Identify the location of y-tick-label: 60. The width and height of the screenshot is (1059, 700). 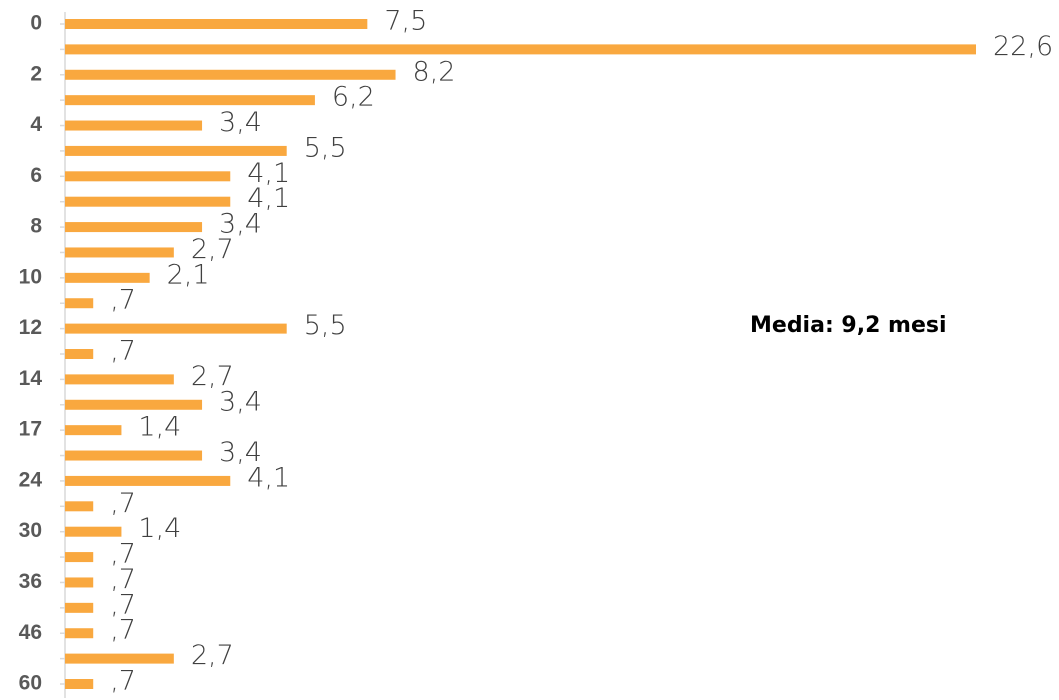
(30, 683).